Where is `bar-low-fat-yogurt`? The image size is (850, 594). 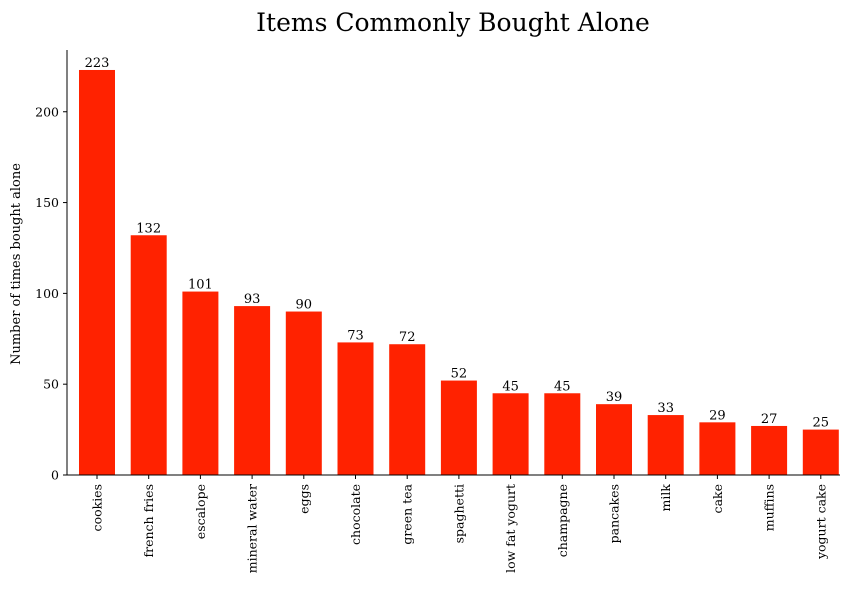 bar-low-fat-yogurt is located at coordinates (510, 434).